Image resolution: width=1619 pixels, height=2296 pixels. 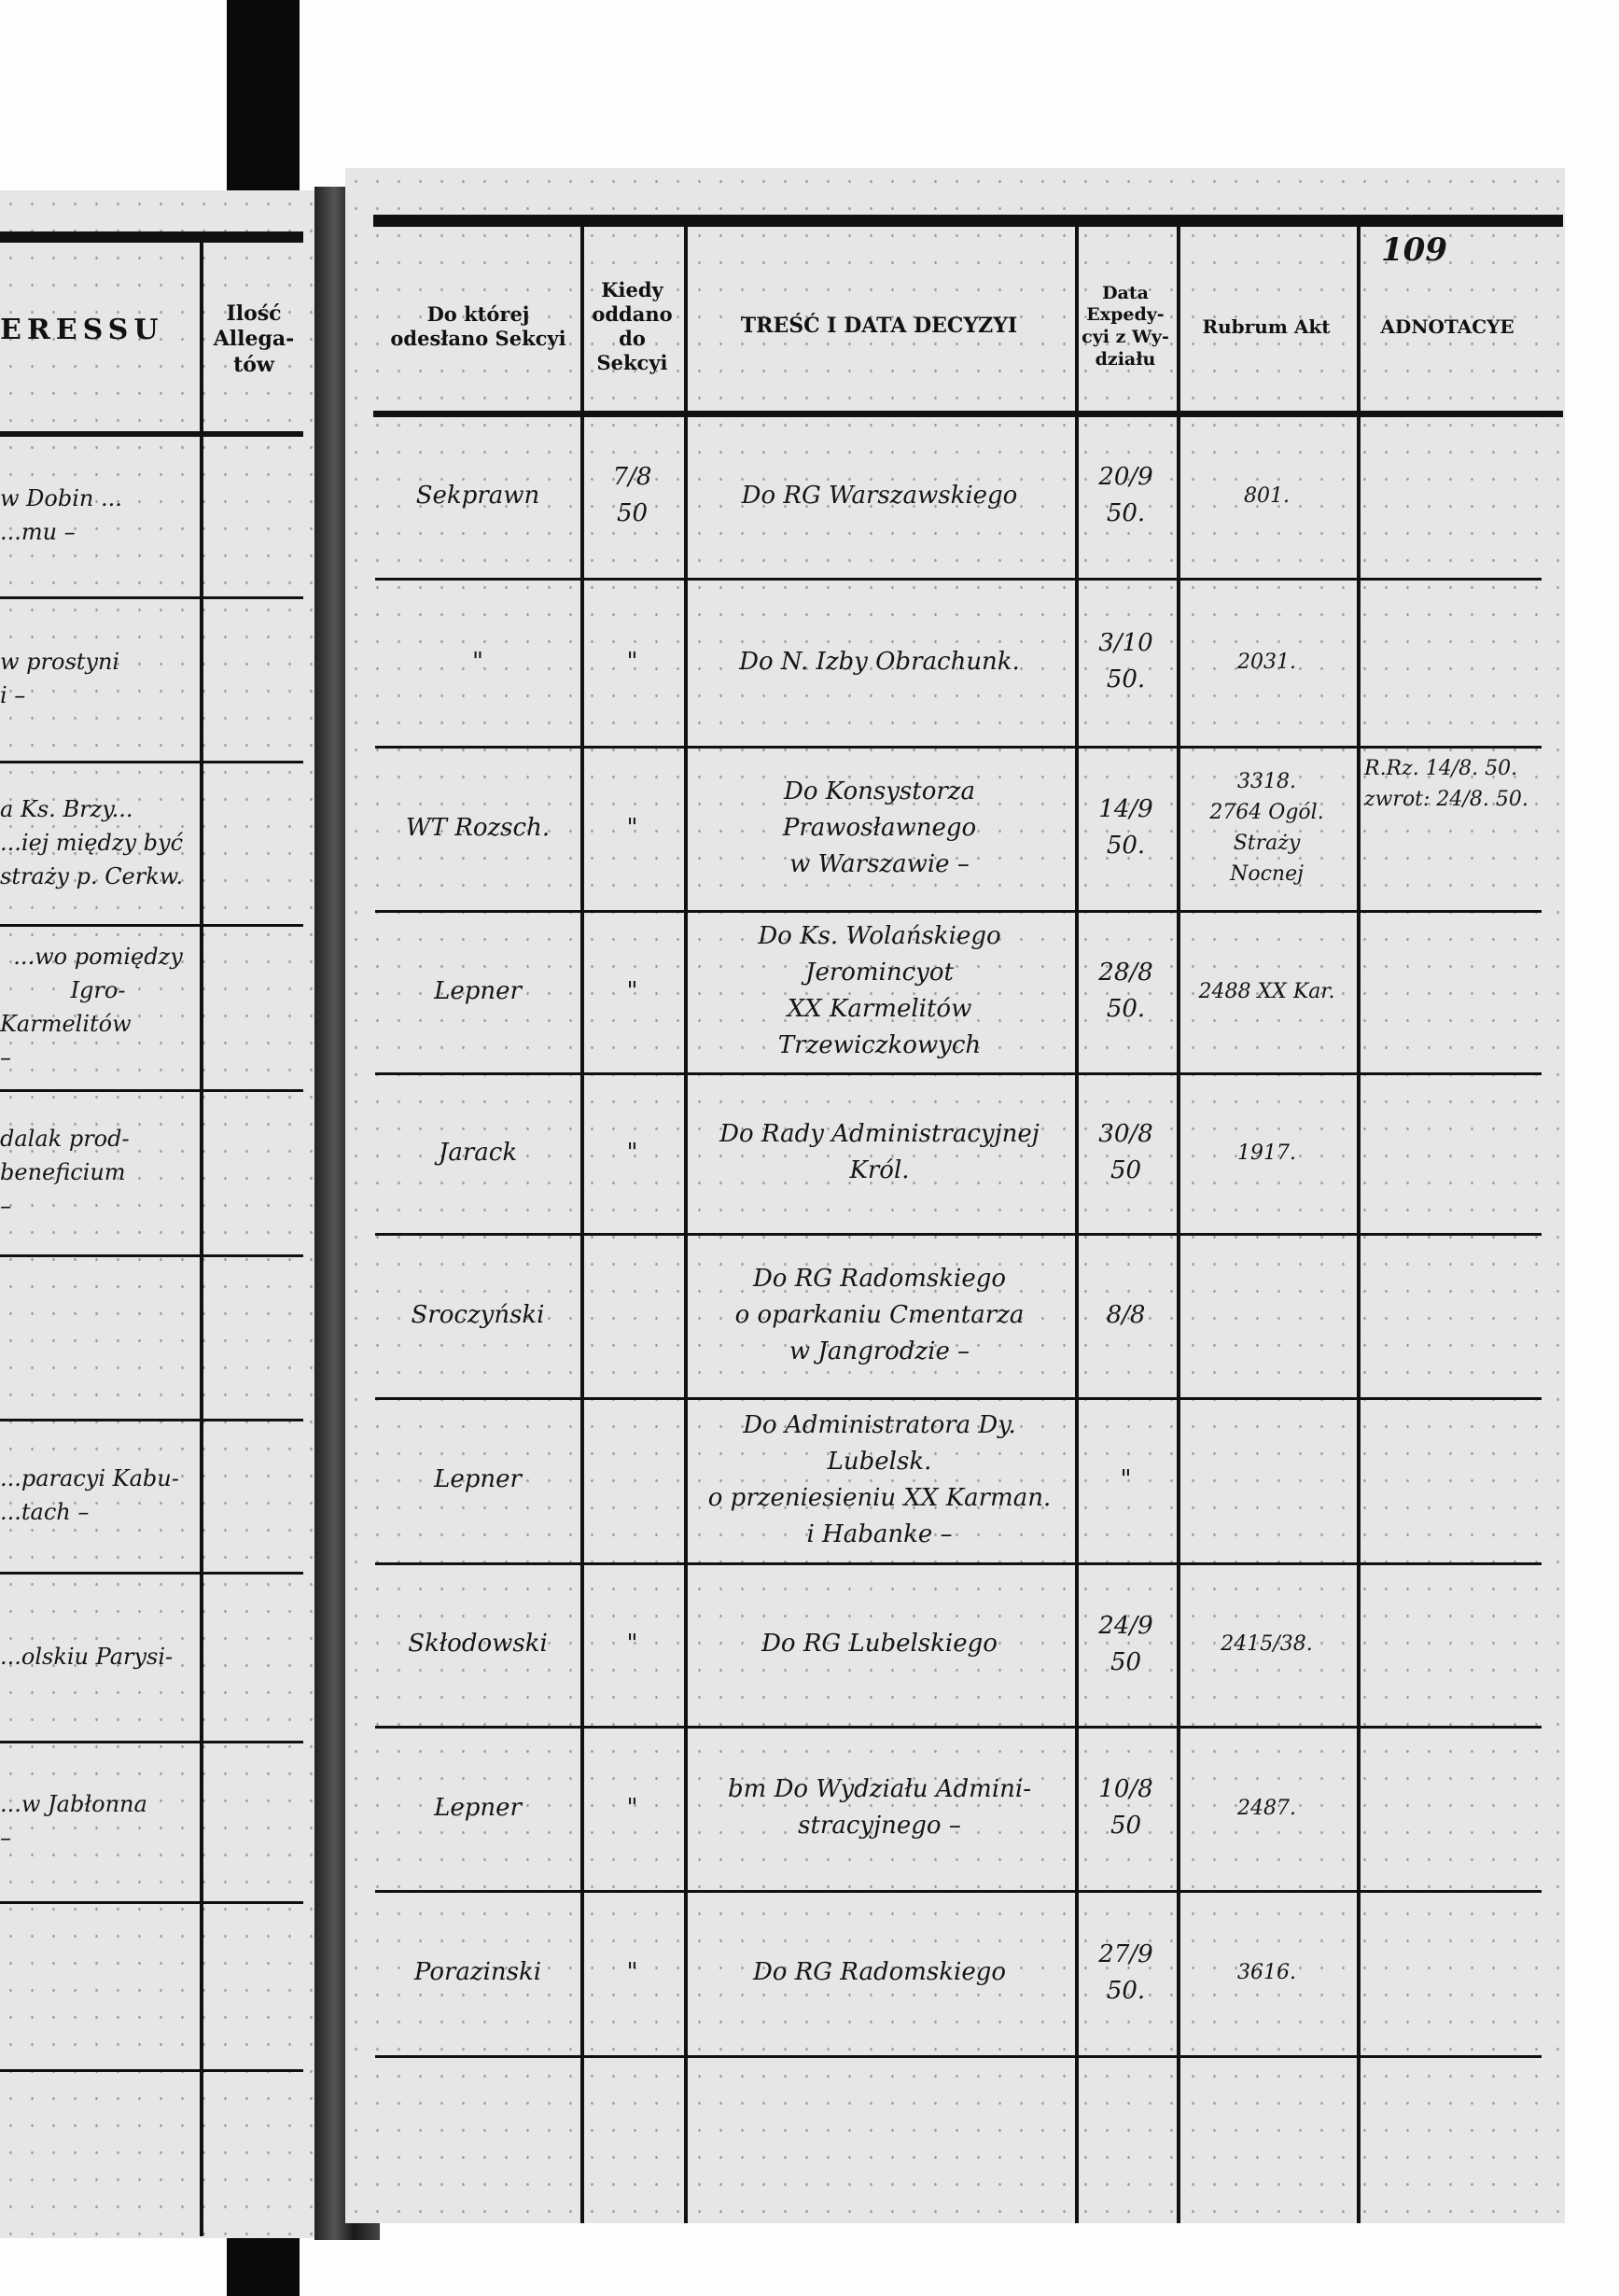 I want to click on cell-rubrum: 1917., so click(x=1266, y=1152).